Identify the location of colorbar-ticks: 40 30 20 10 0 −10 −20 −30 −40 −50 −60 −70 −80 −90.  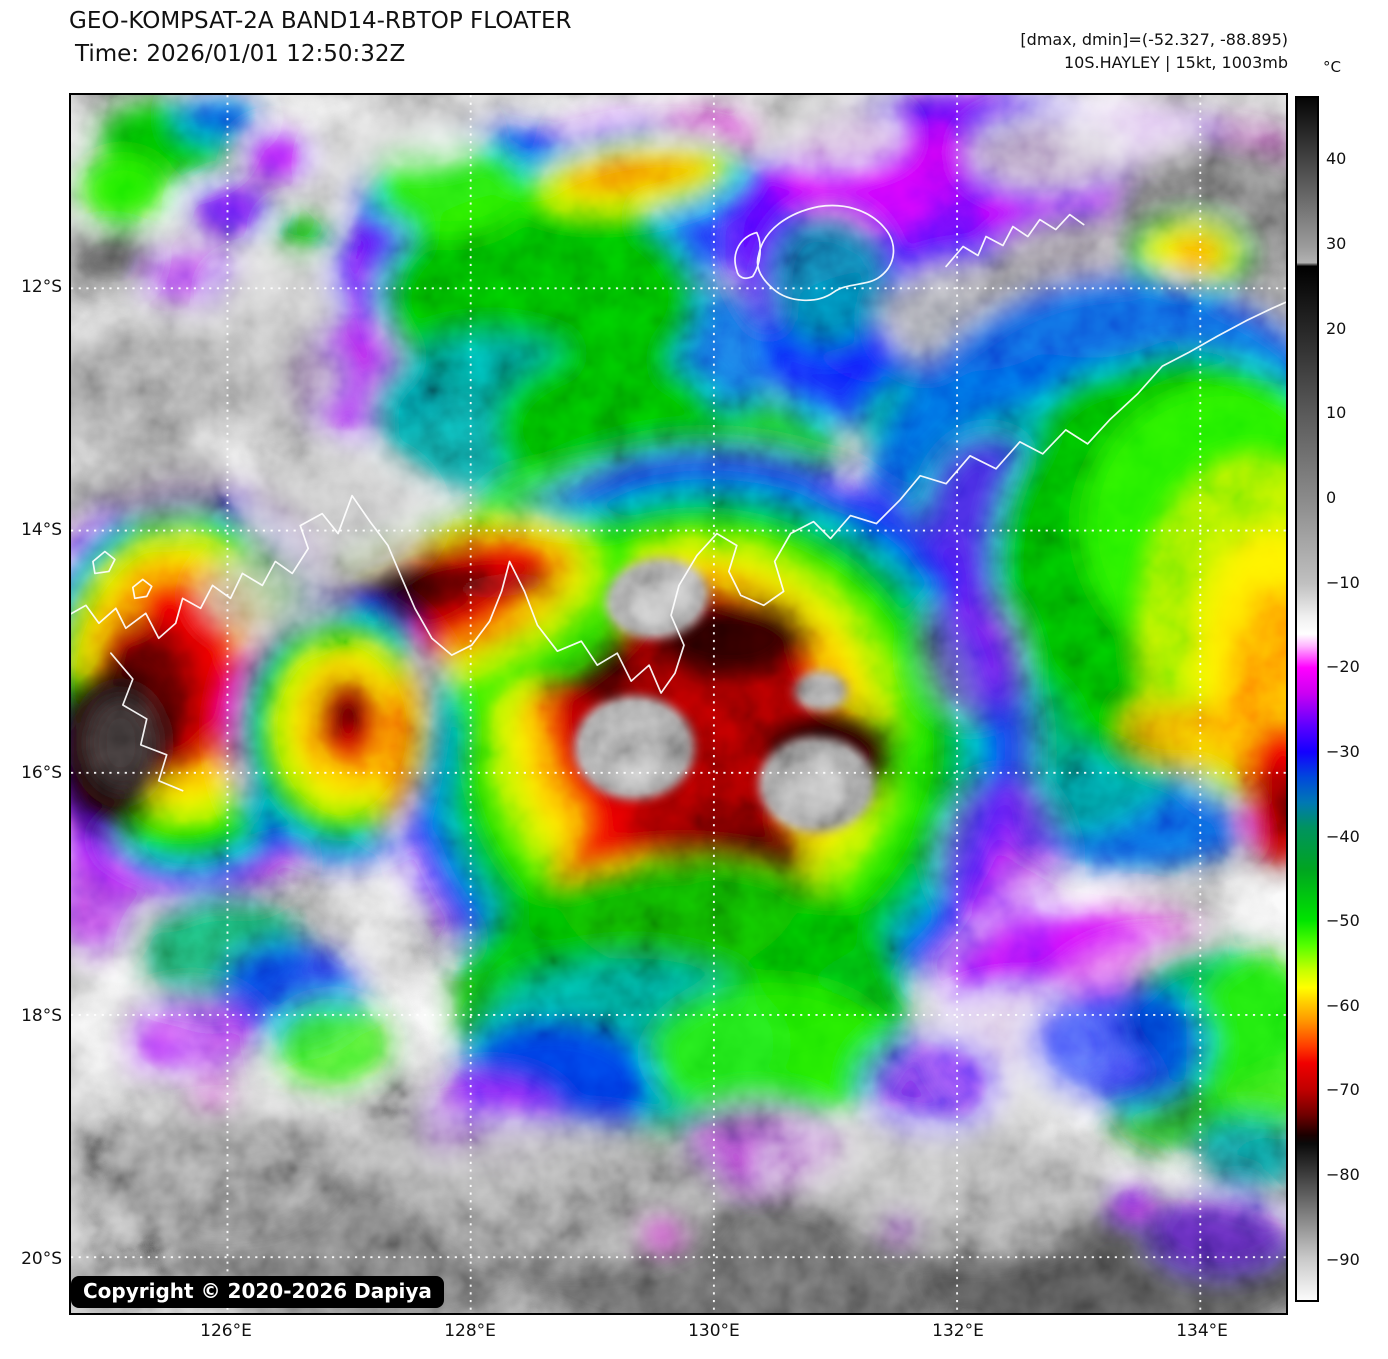
(1356, 699).